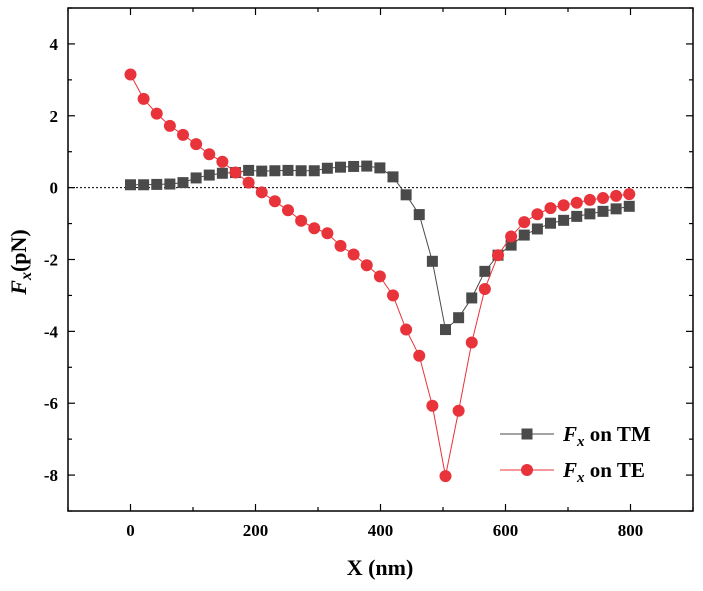  I want to click on legend-label: Fx on TE, so click(603, 472).